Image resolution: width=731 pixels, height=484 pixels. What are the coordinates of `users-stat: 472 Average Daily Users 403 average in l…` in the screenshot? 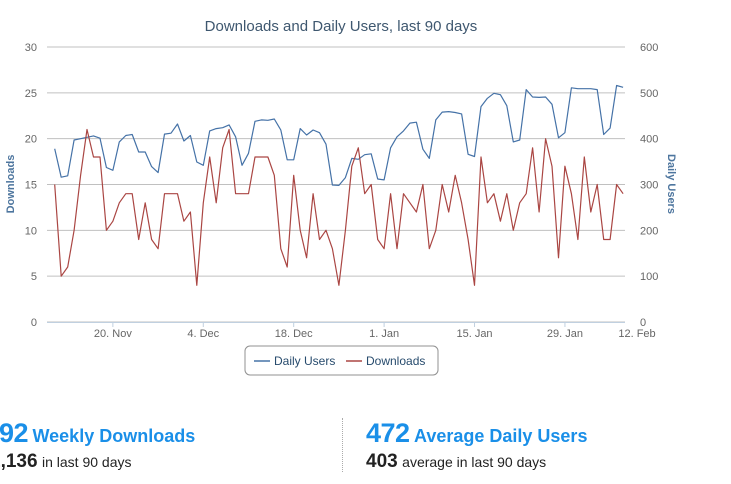 It's located at (476, 445).